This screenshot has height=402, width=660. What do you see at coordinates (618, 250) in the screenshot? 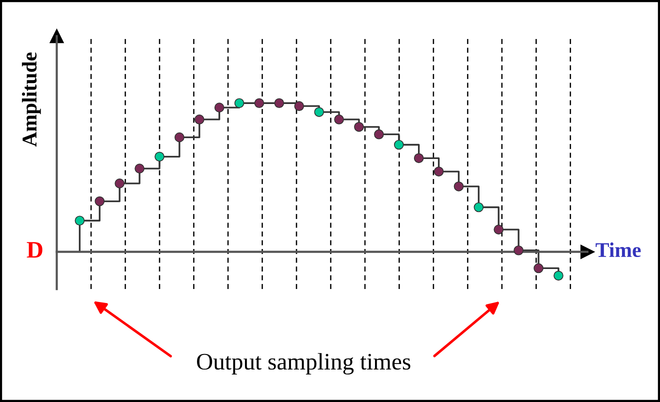
I see `x-axis-title: Time` at bounding box center [618, 250].